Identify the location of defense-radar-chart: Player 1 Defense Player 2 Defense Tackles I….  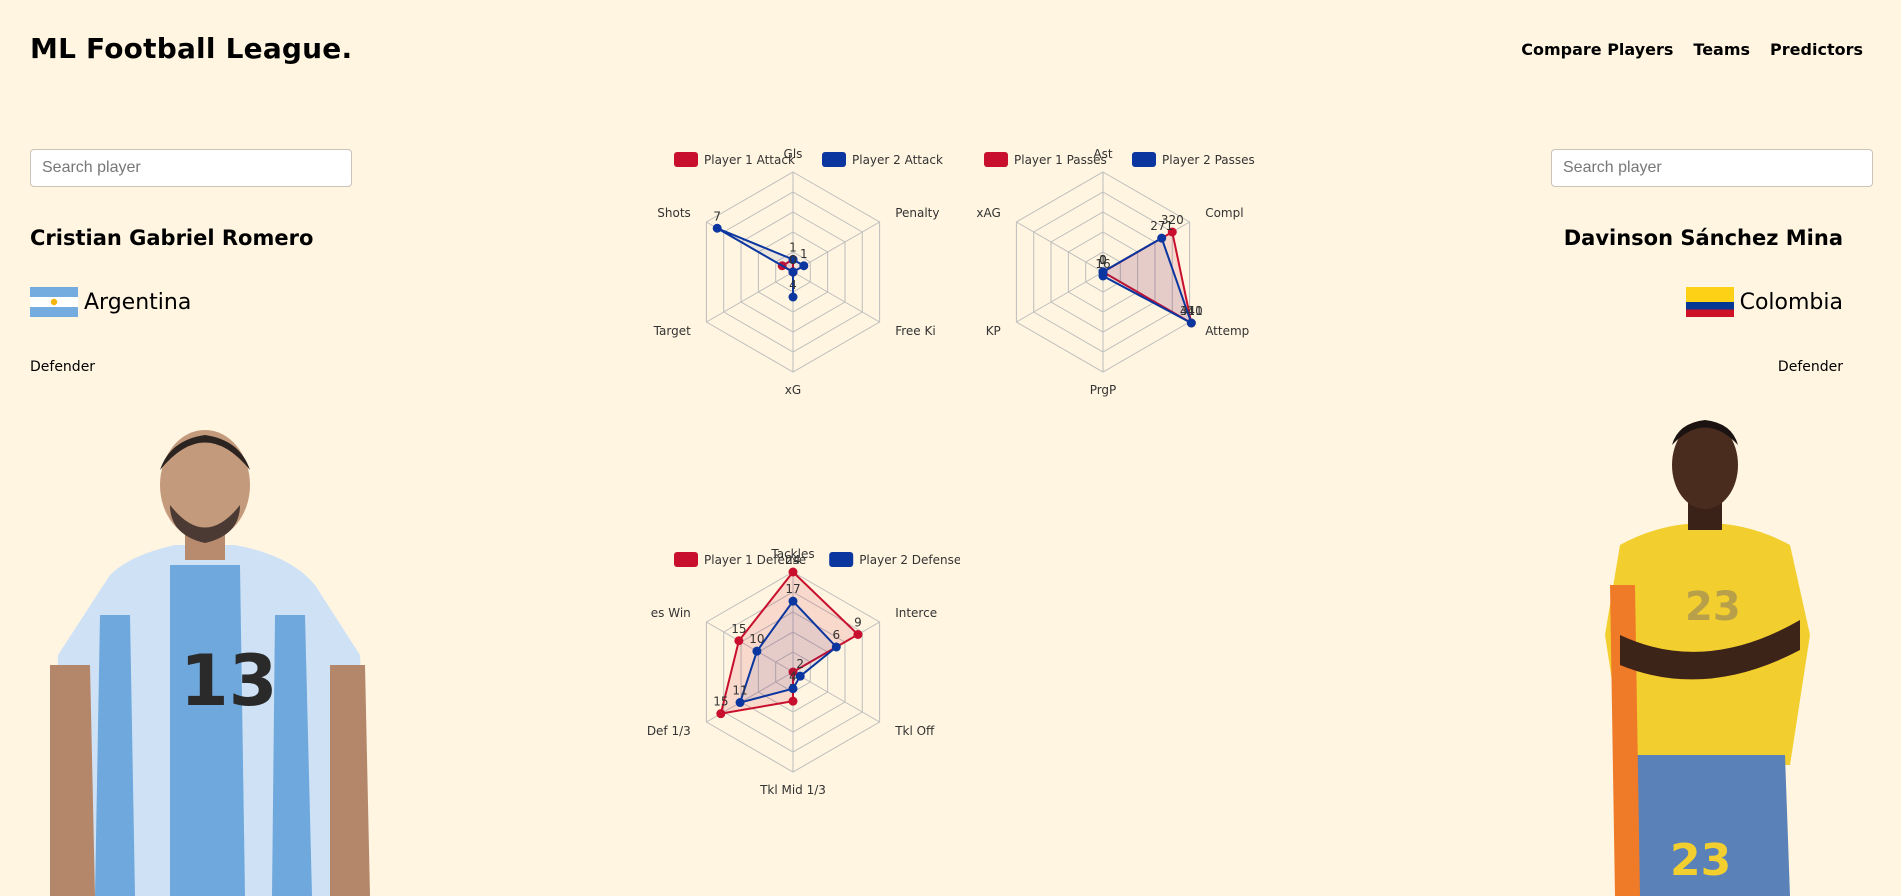
(803, 672).